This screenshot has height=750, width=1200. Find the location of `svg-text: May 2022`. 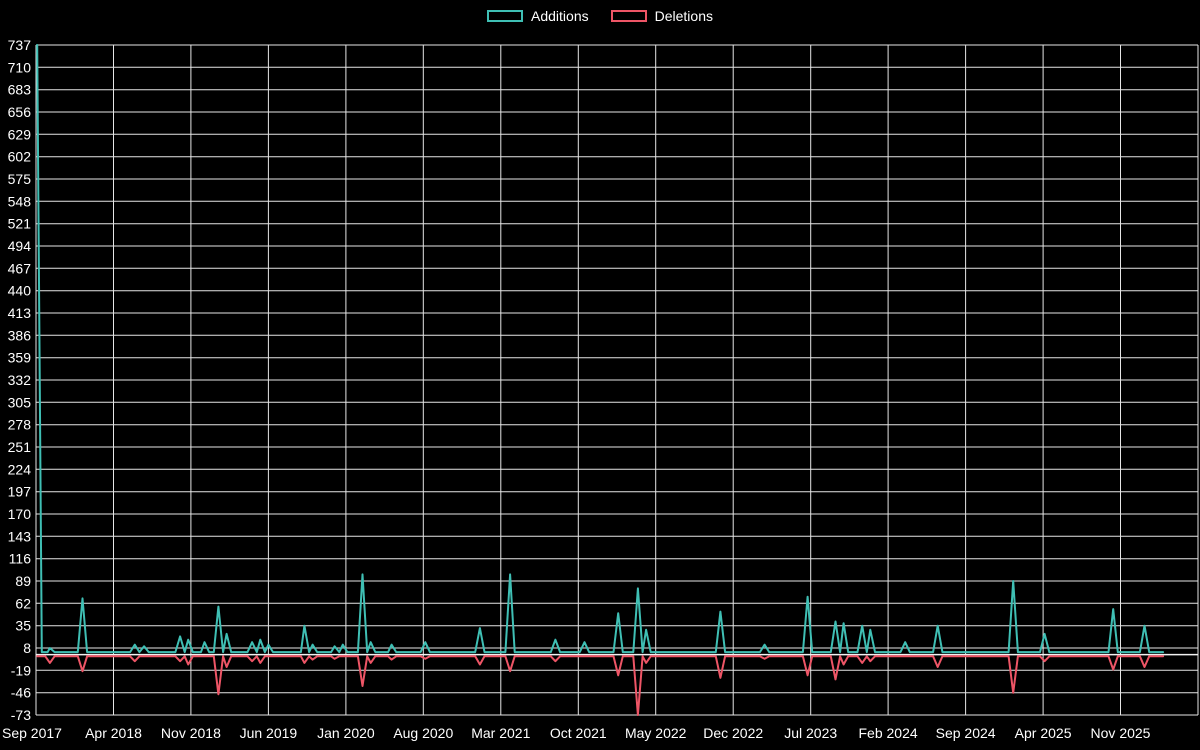

svg-text: May 2022 is located at coordinates (656, 733).